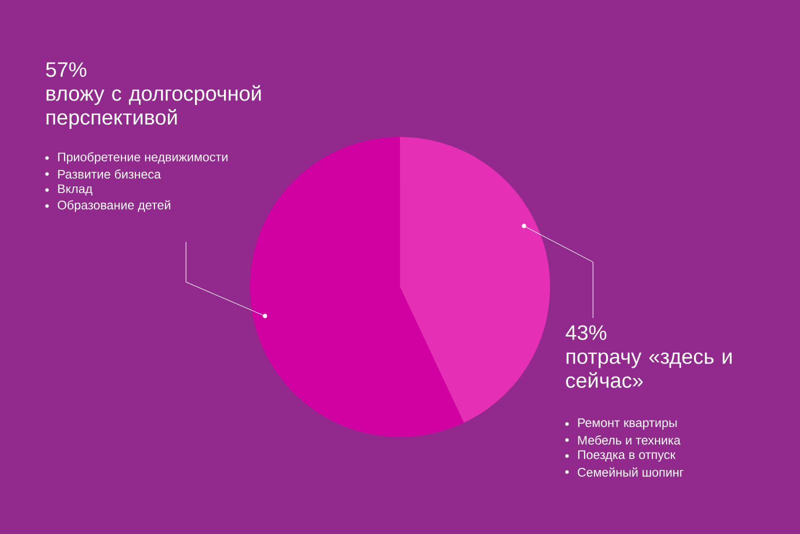 Image resolution: width=800 pixels, height=534 pixels. Describe the element at coordinates (629, 440) in the screenshot. I see `text: Мебель и техника` at that location.